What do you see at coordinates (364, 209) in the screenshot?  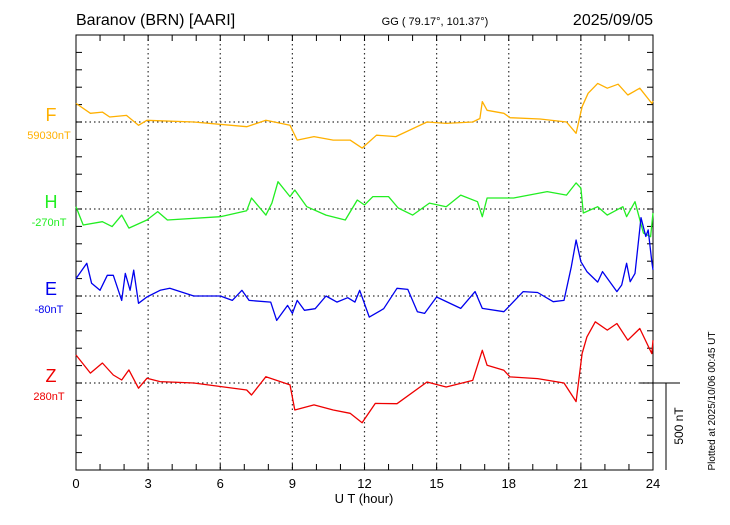 I see `series-line-h` at bounding box center [364, 209].